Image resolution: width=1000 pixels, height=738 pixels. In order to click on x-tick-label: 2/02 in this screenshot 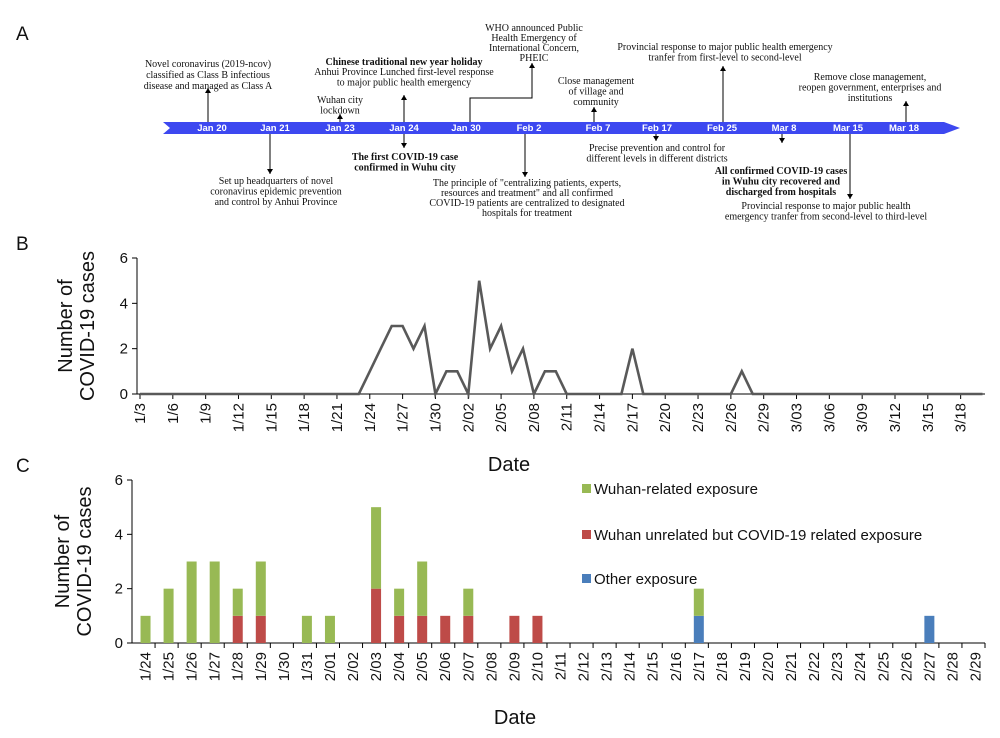, I will do `click(468, 417)`.